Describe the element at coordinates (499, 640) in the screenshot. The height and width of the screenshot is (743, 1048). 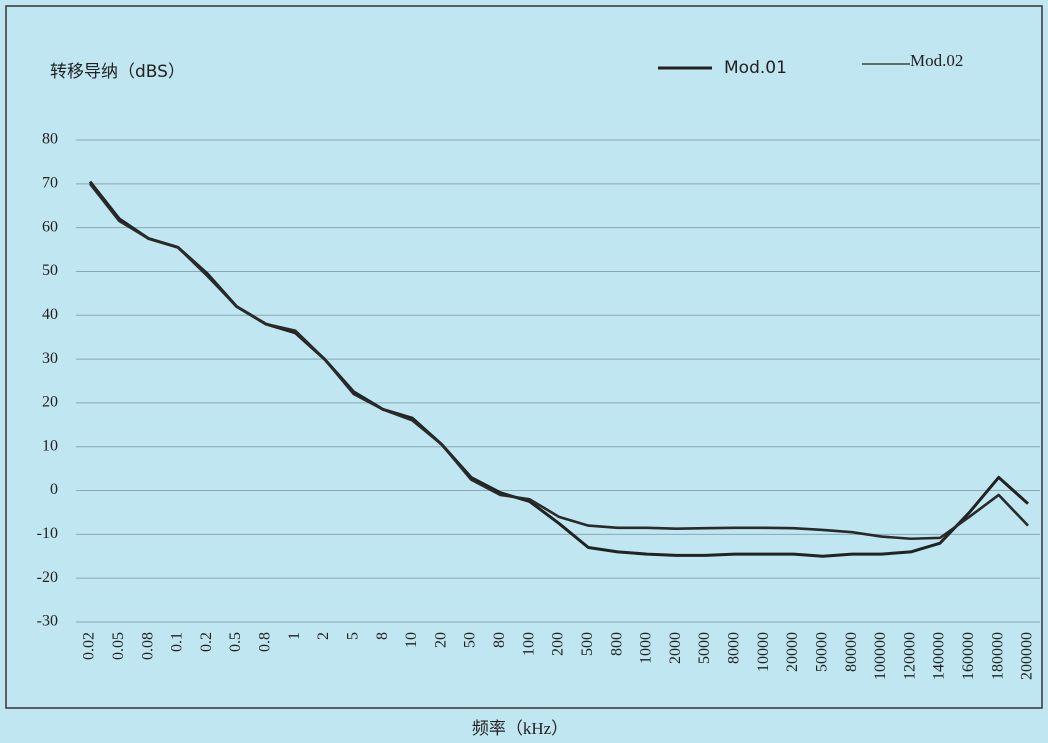
I see `x-tick-label: 80` at that location.